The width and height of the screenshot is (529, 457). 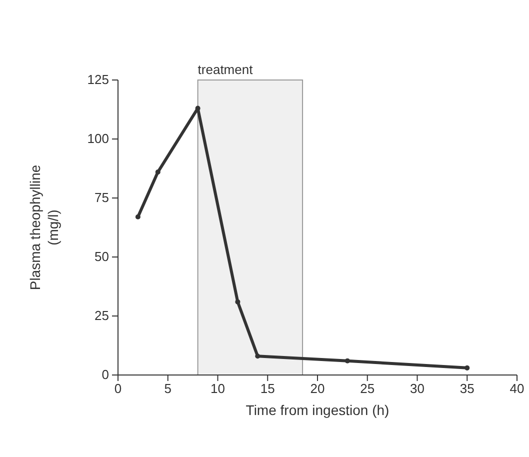 I want to click on x-tick-label: 35, so click(x=467, y=388).